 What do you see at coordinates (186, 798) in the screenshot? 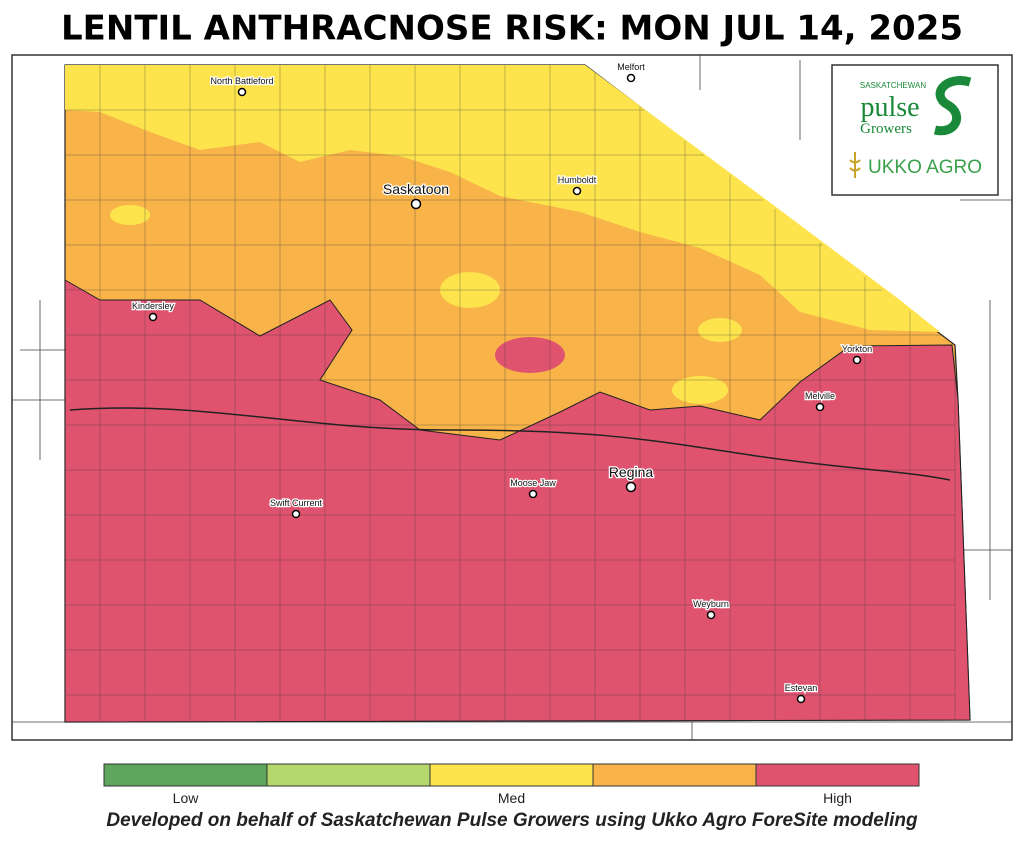
I see `legend-label: Low` at bounding box center [186, 798].